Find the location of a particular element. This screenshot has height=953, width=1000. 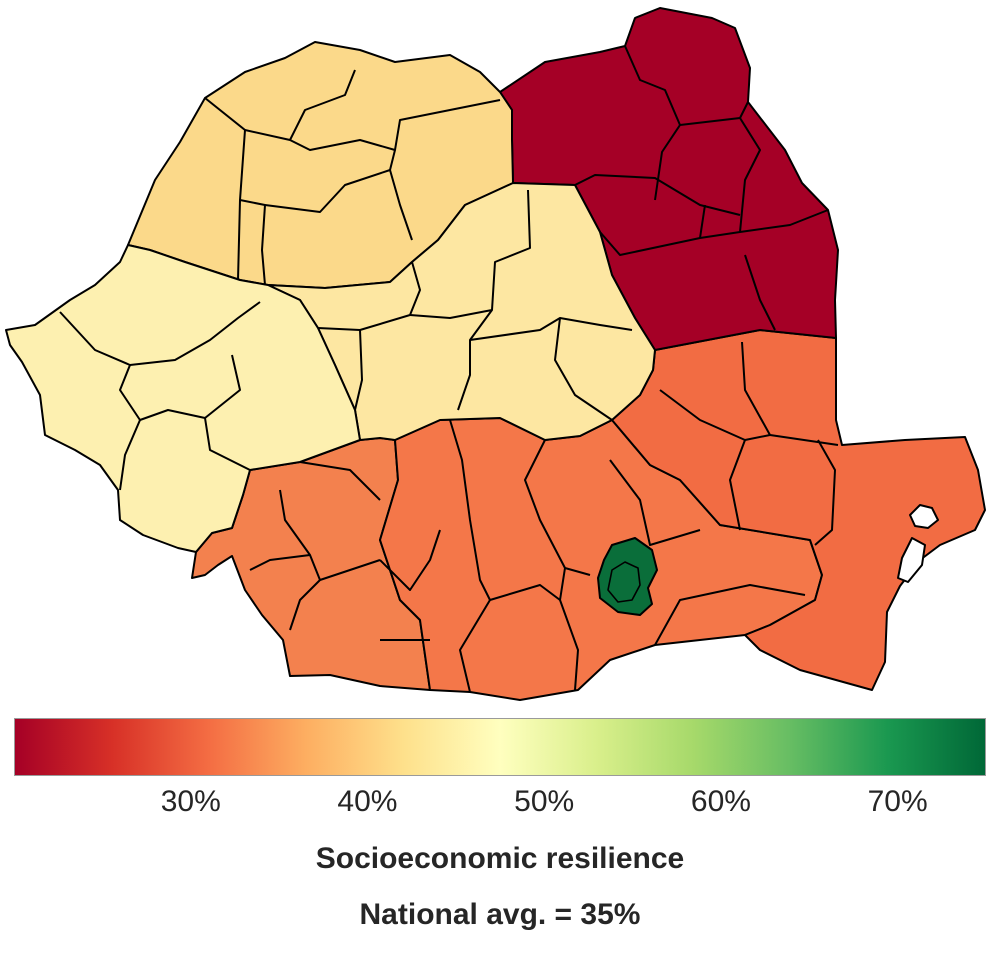

chart-title: Socioeconomic resilience is located at coordinates (500, 859).